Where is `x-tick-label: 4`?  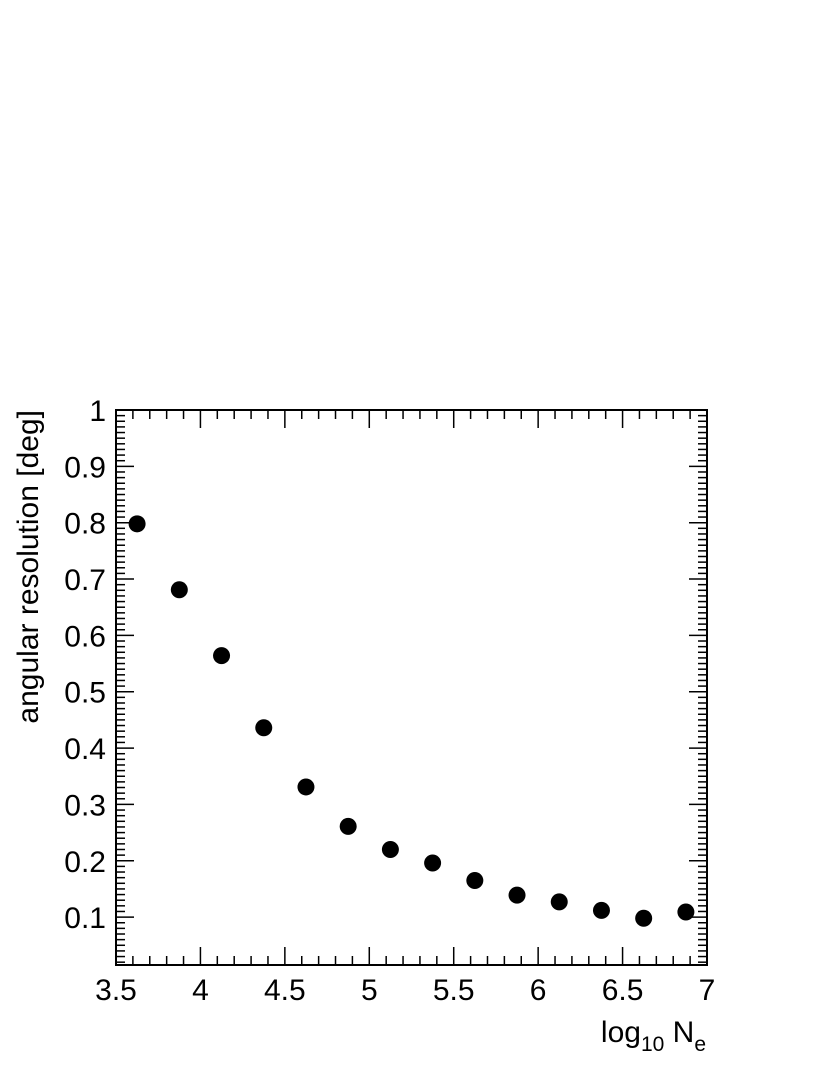
x-tick-label: 4 is located at coordinates (200, 990).